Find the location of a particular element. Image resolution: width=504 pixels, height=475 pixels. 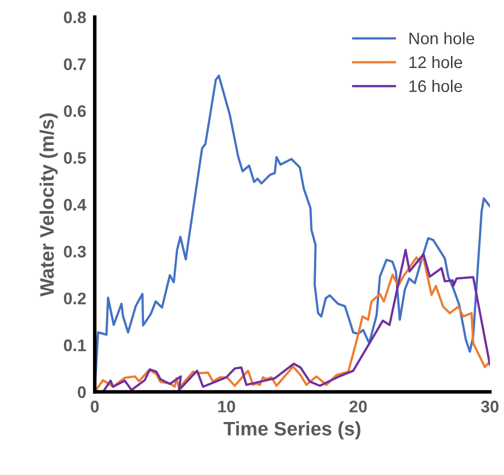

y-tick-label: 0.5 is located at coordinates (75, 158).